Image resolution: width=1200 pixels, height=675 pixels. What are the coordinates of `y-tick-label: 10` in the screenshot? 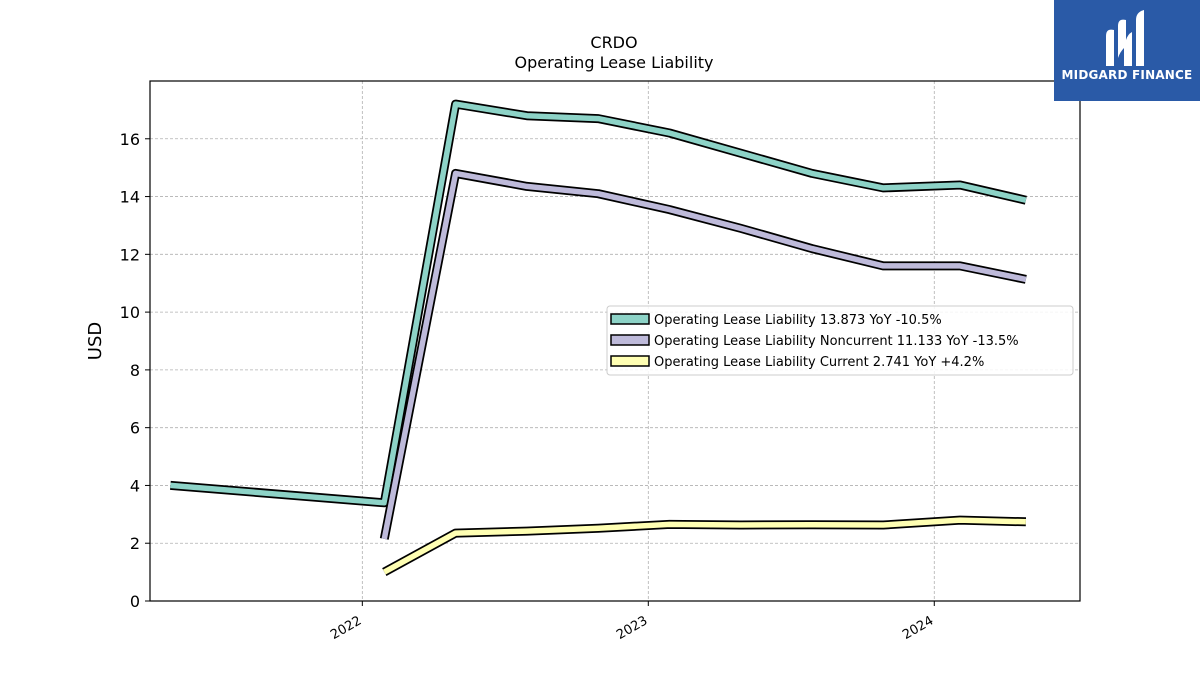 It's located at (130, 312).